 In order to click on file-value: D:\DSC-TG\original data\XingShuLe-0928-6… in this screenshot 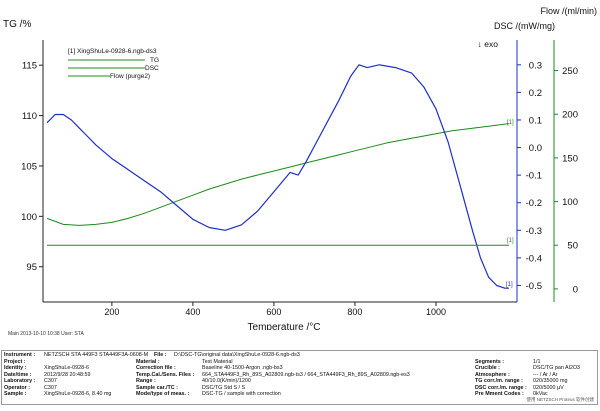, I will do `click(237, 355)`.